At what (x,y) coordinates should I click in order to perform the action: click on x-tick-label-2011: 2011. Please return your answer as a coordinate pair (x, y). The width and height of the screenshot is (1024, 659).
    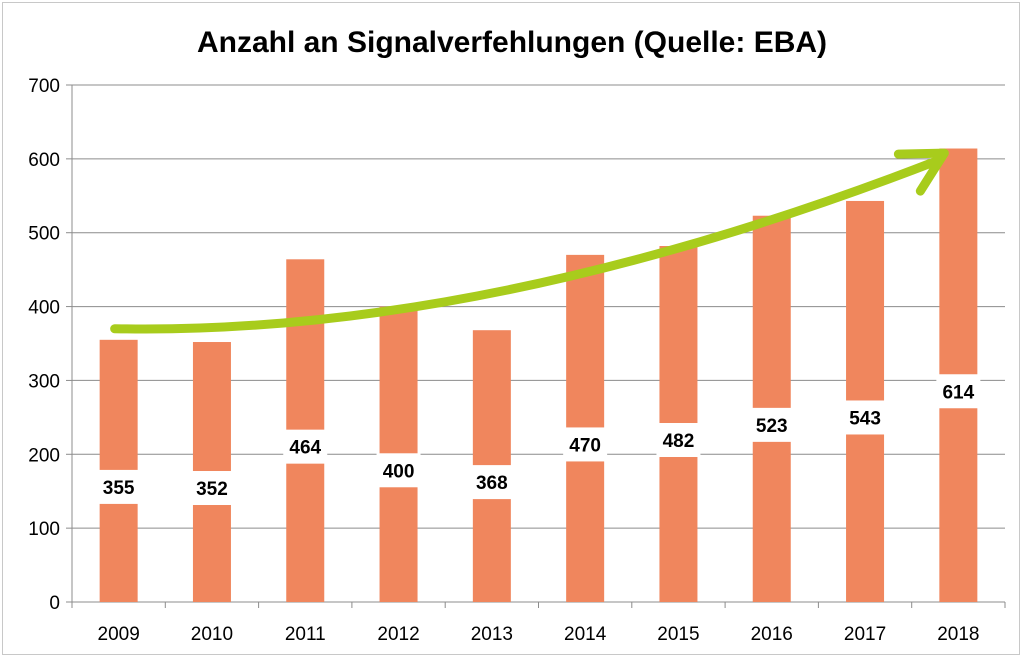
    Looking at the image, I should click on (305, 634).